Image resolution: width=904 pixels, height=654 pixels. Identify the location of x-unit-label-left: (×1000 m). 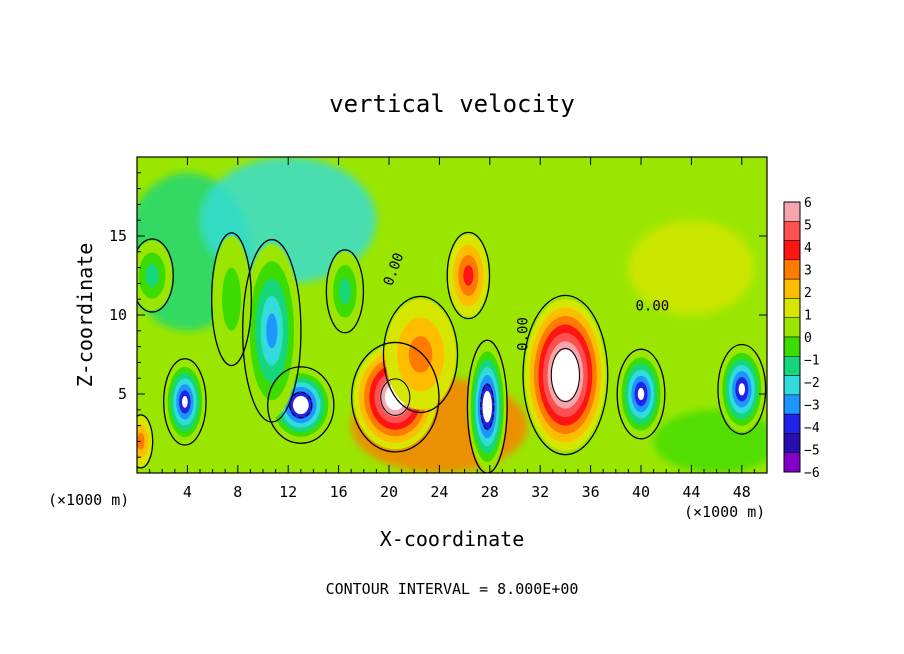
(88, 500).